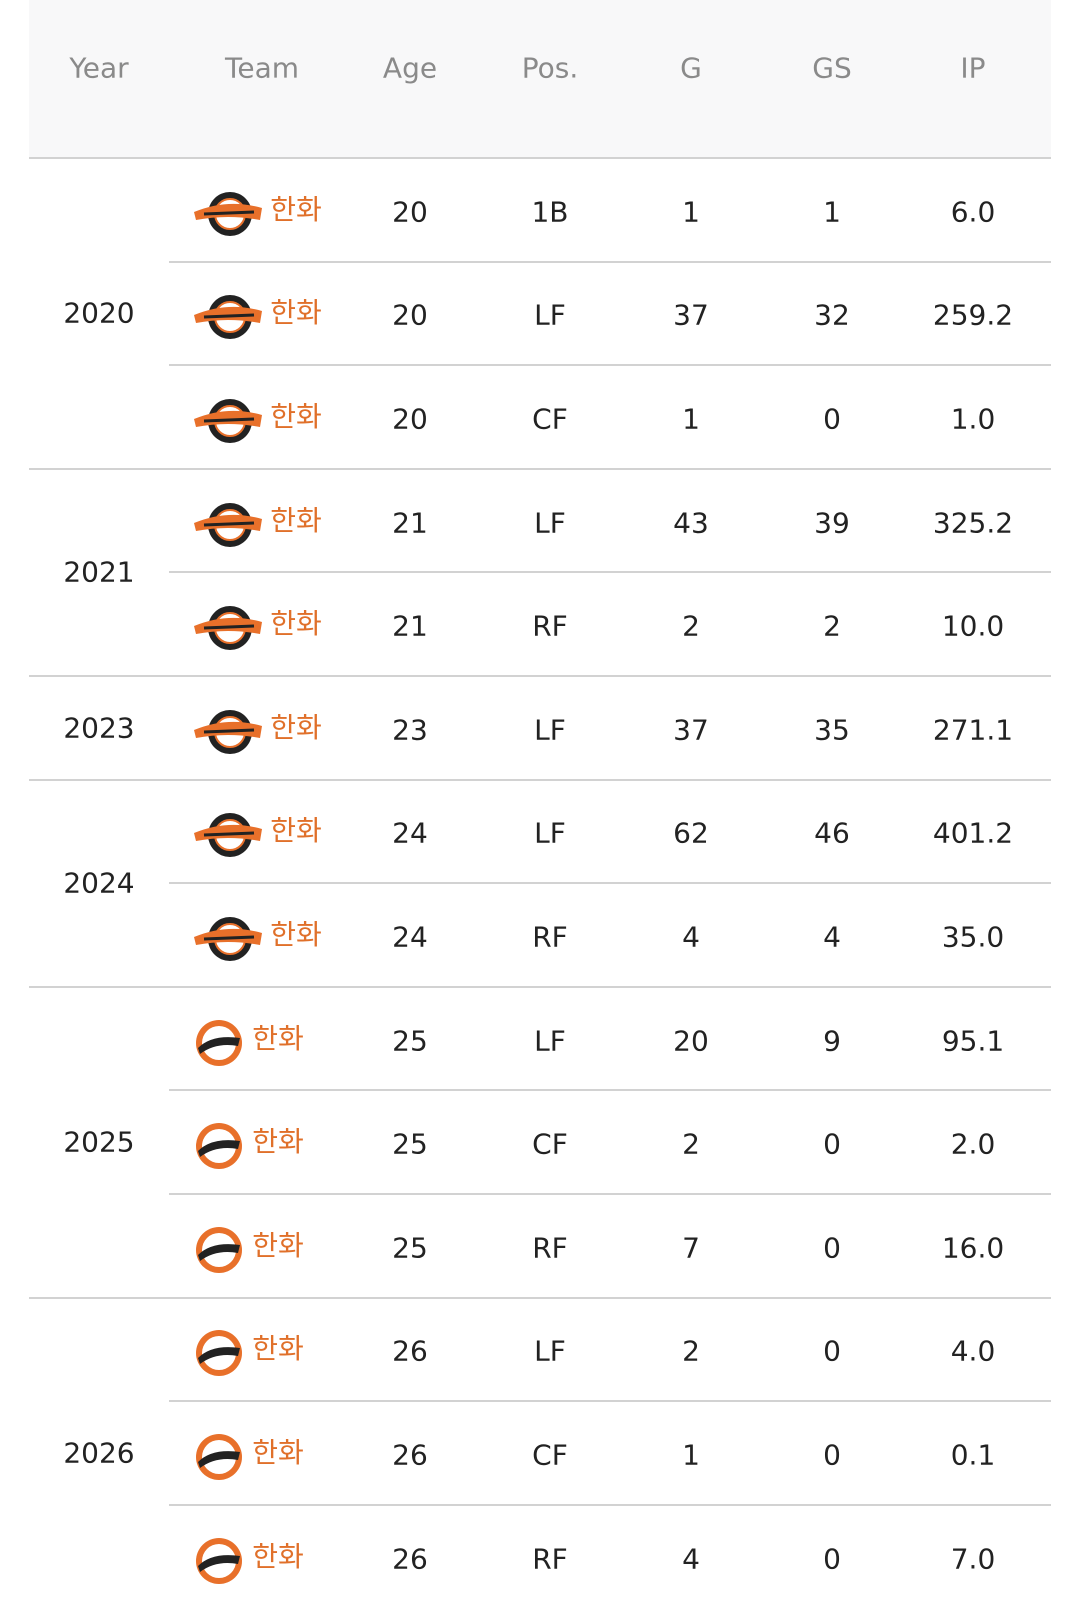 The width and height of the screenshot is (1080, 1610). I want to click on gs-cell: 39, so click(832, 523).